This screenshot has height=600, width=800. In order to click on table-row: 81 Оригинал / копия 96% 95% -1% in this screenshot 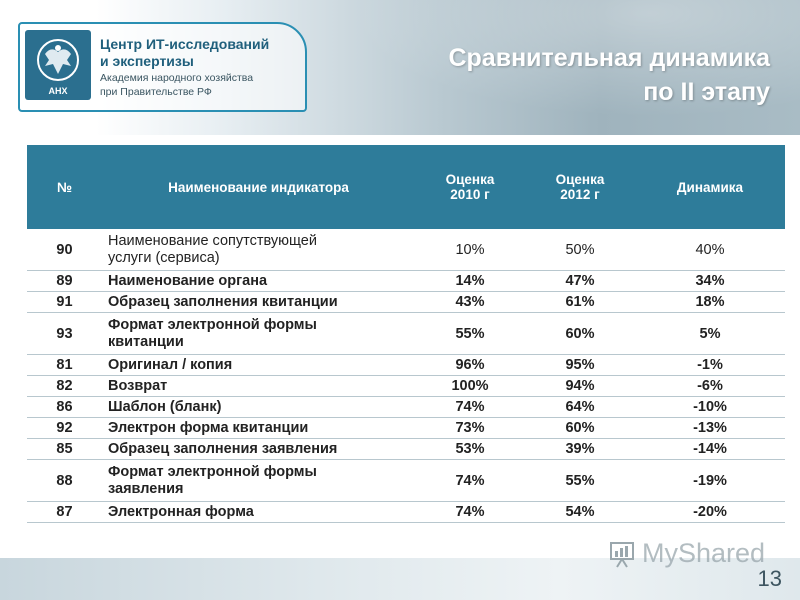, I will do `click(406, 365)`.